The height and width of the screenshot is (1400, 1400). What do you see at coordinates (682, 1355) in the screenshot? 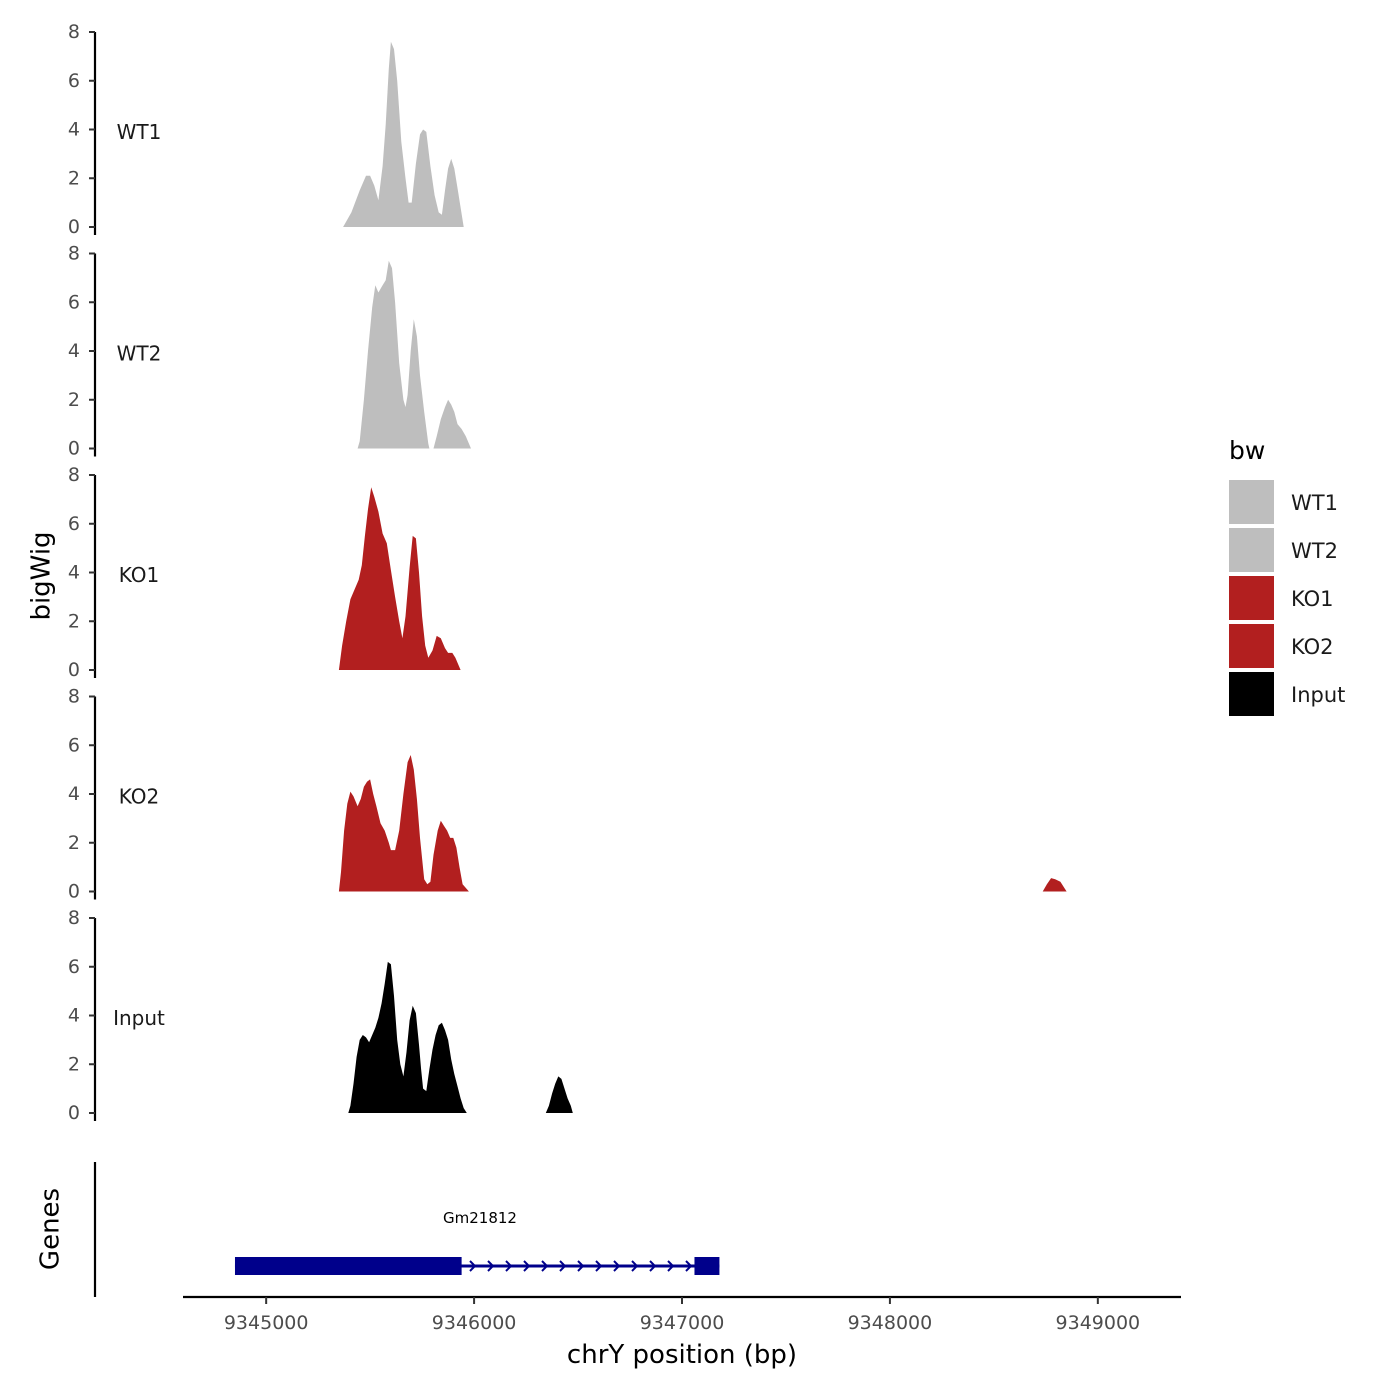
I see `x-axis-title: chrY position (bp)` at bounding box center [682, 1355].